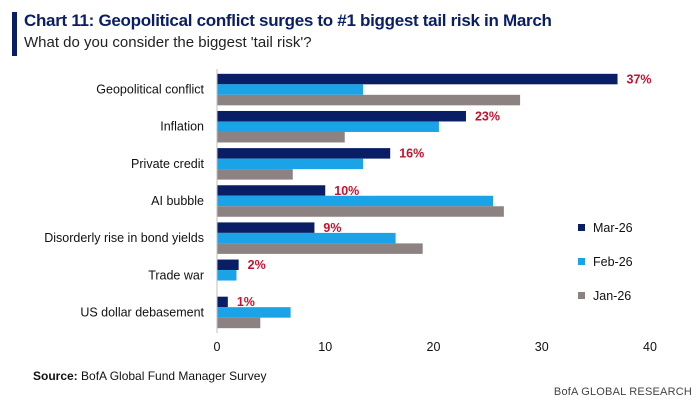 This screenshot has width=700, height=402. What do you see at coordinates (257, 265) in the screenshot?
I see `data-label: 2%` at bounding box center [257, 265].